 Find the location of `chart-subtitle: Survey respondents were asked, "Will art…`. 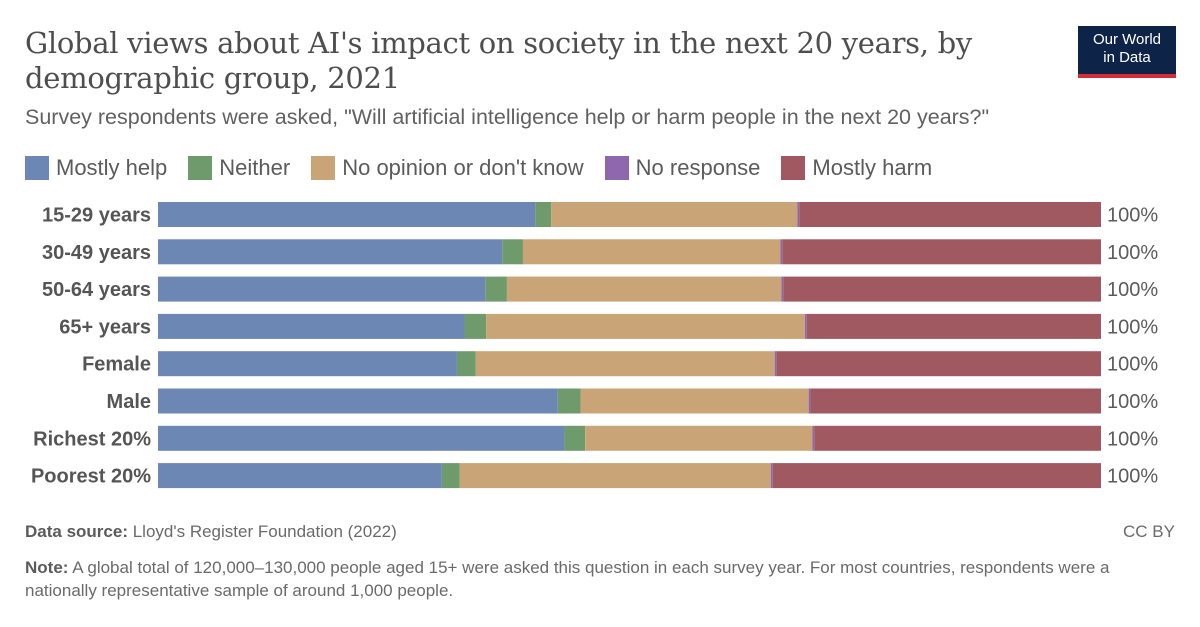

chart-subtitle: Survey respondents were asked, "Will art… is located at coordinates (507, 117).